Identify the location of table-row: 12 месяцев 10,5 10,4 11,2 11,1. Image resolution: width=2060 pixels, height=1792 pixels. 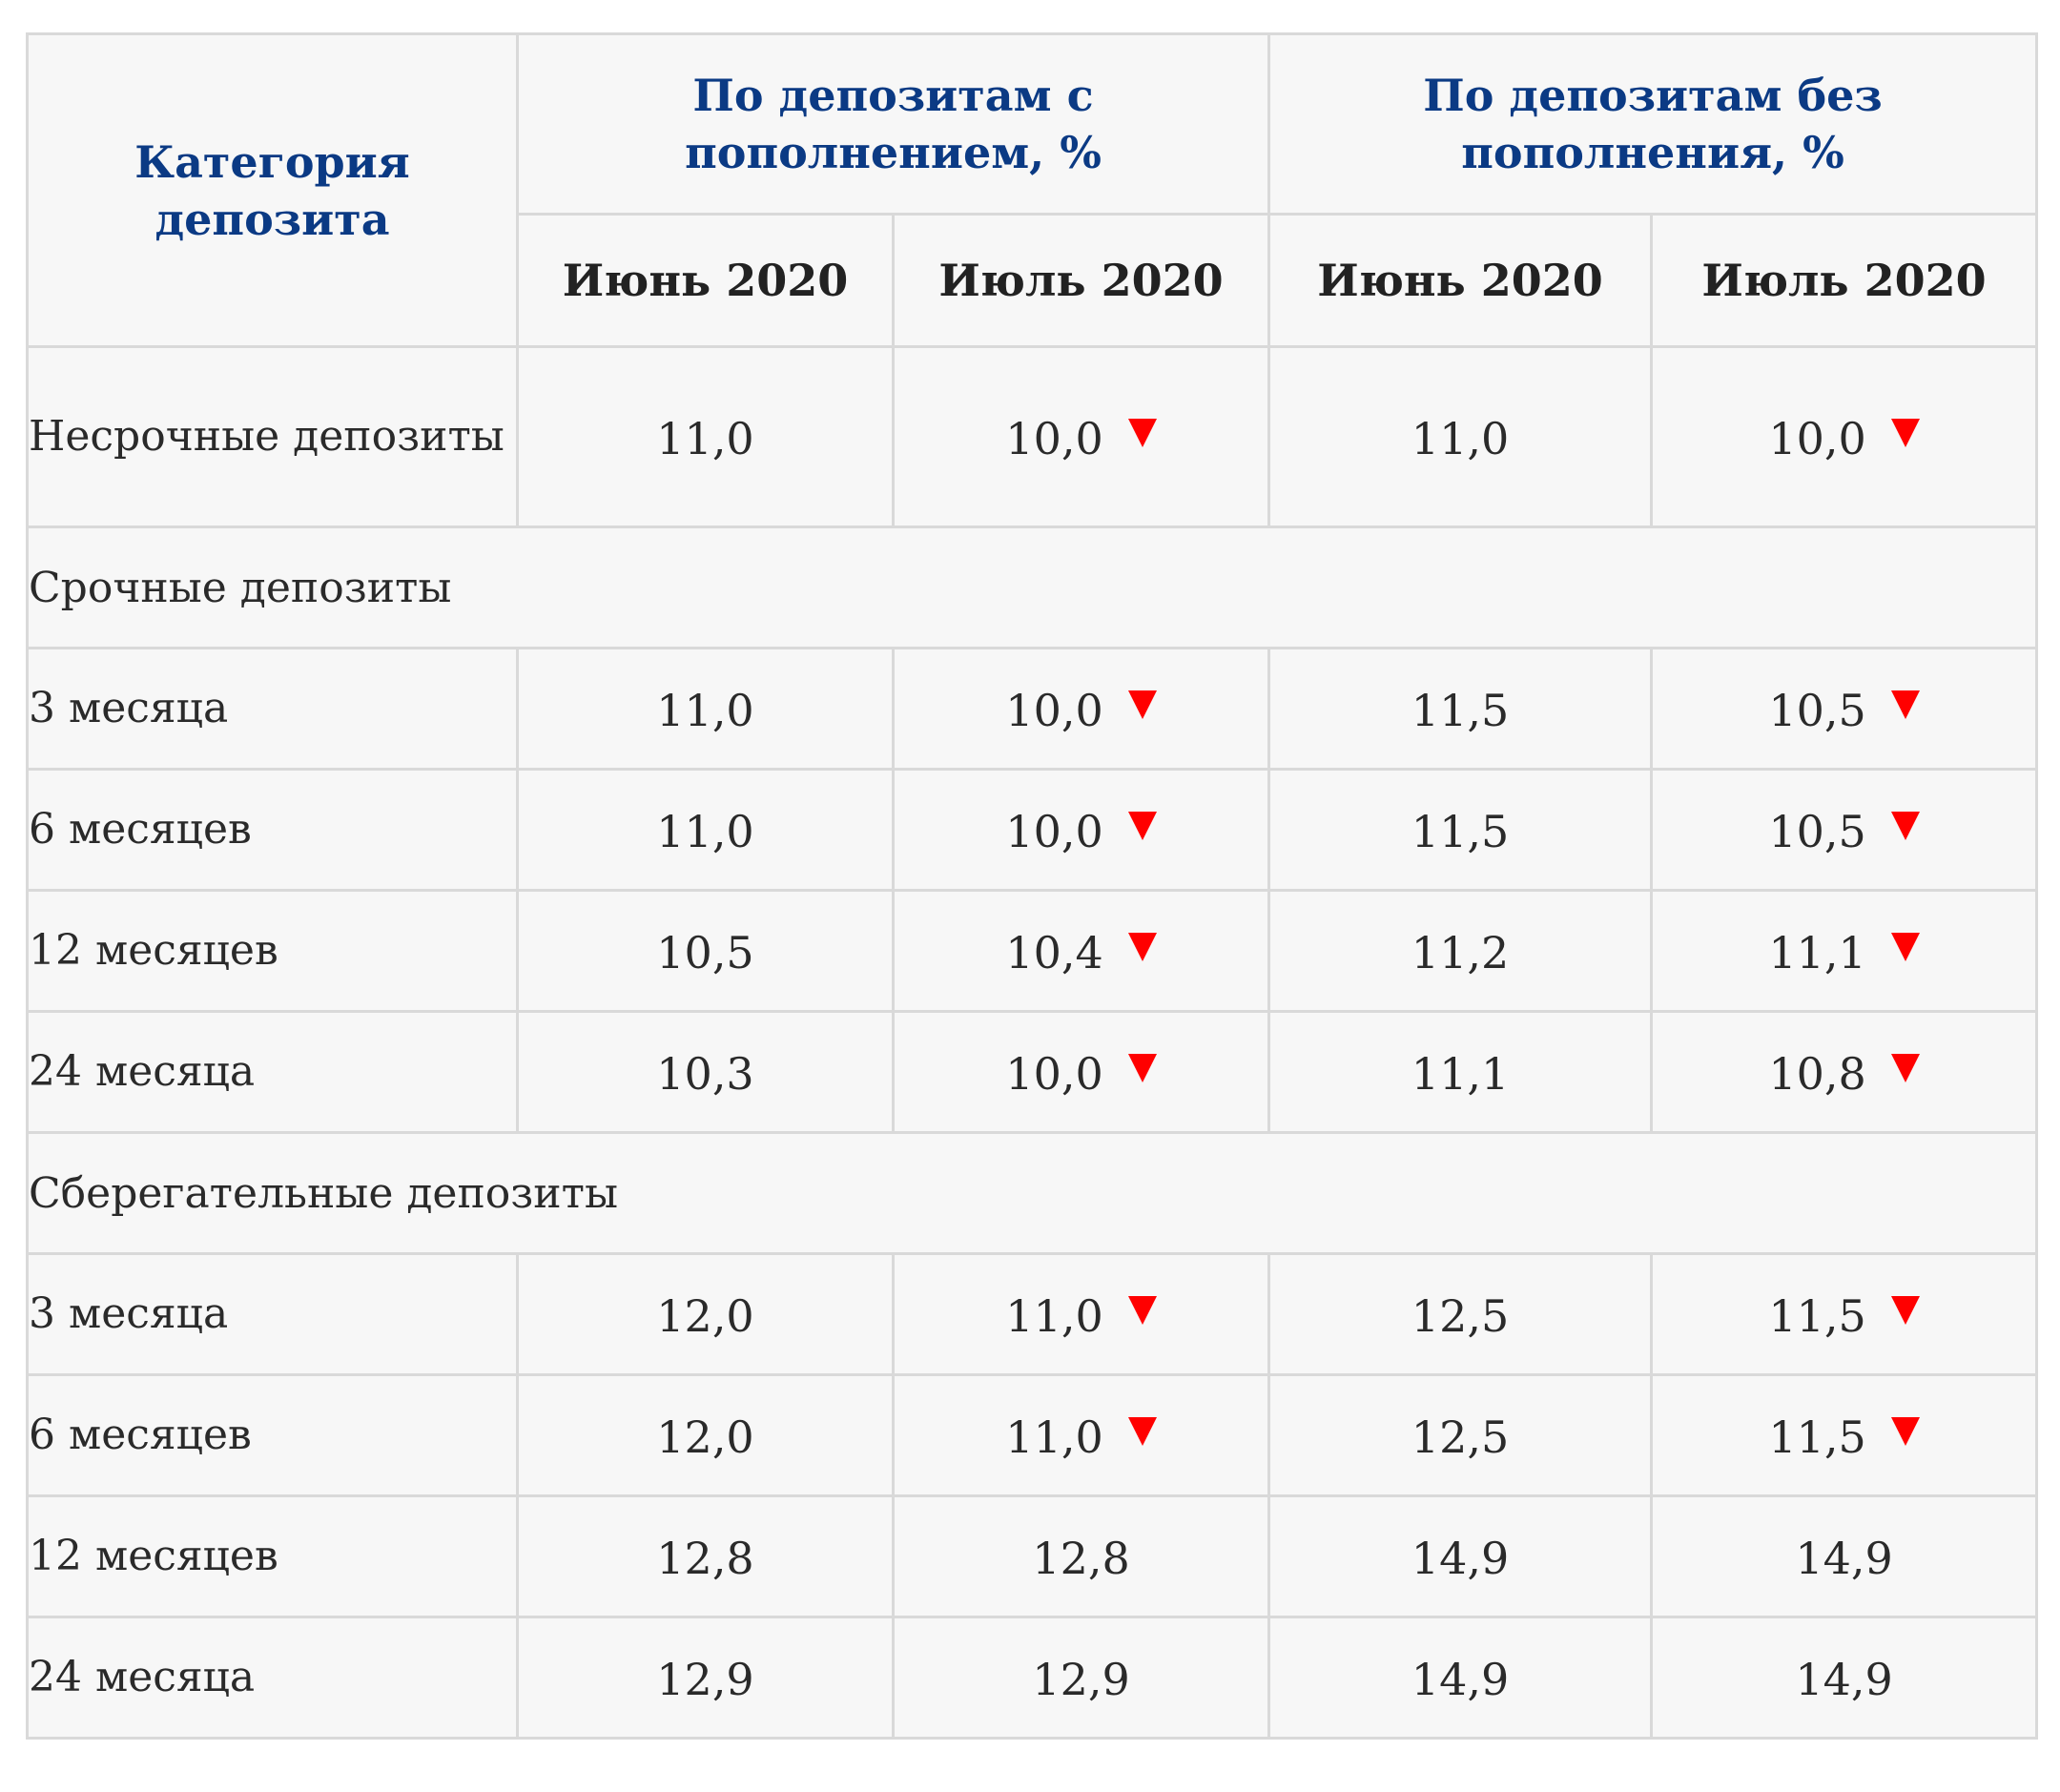
(1032, 951).